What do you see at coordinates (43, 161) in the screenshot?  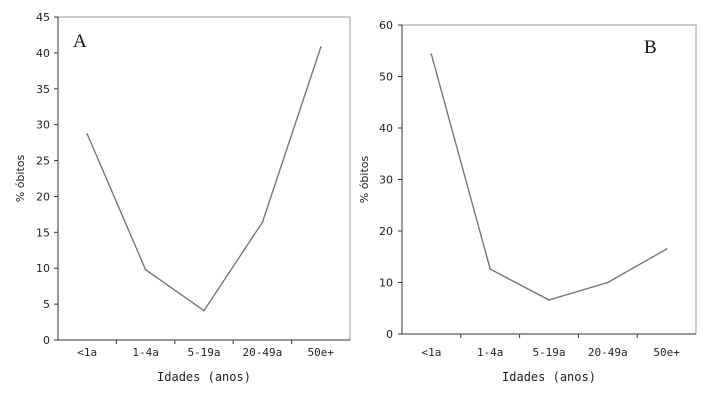 I see `y-tick-label: 25` at bounding box center [43, 161].